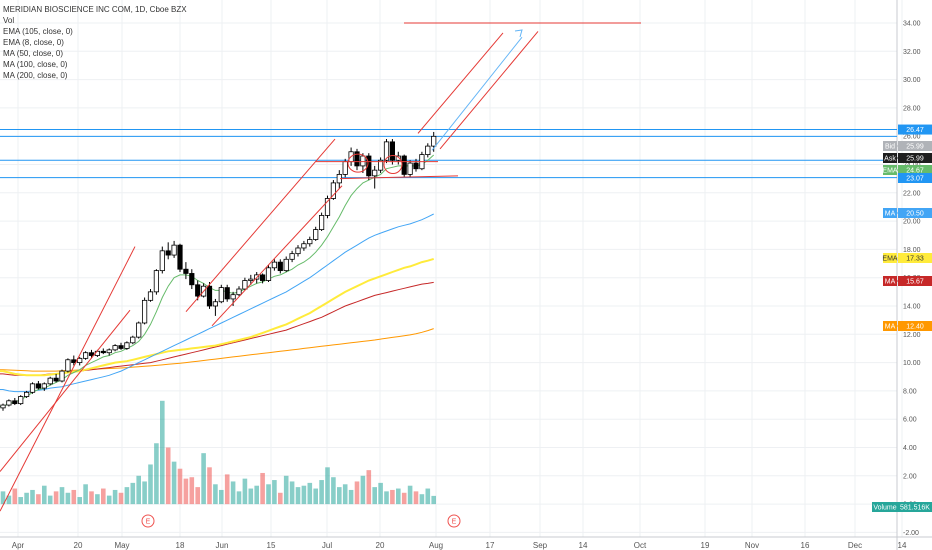 Image resolution: width=932 pixels, height=550 pixels. I want to click on y-tick-label: 14.00, so click(912, 307).